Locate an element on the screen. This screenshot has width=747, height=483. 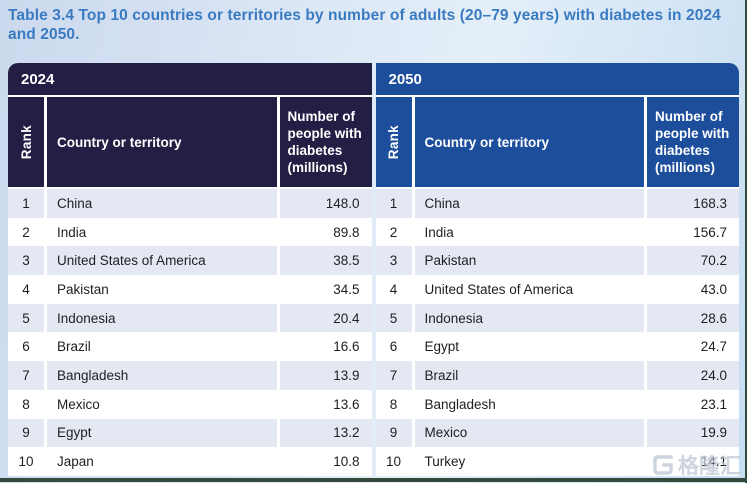
value-cell: 34.5 is located at coordinates (325, 289).